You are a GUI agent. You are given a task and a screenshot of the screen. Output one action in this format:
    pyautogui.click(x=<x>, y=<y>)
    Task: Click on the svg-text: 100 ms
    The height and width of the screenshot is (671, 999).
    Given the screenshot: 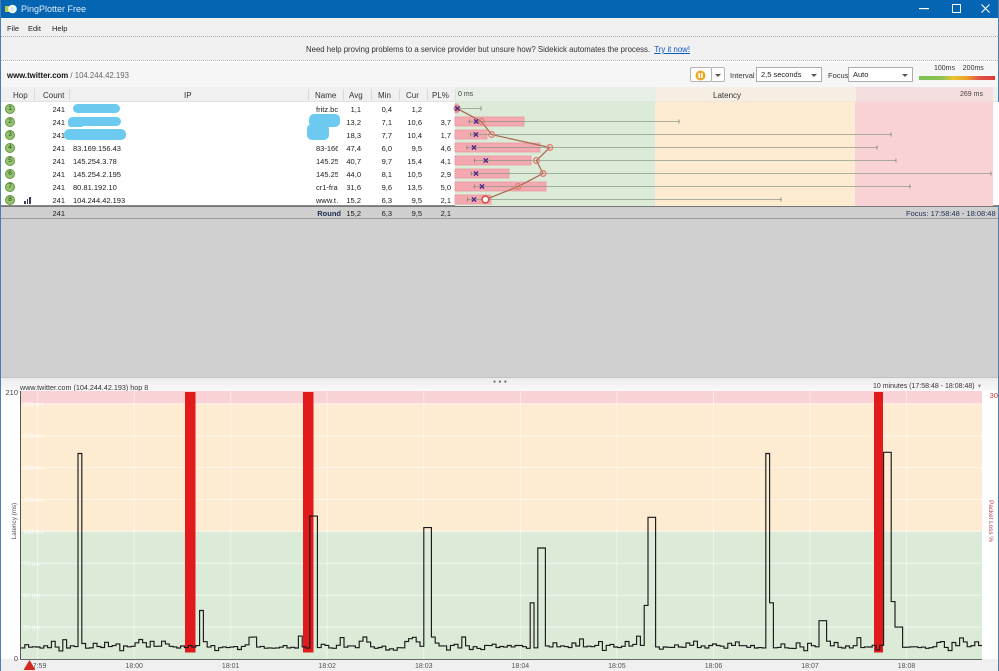 What is the action you would take?
    pyautogui.click(x=33, y=532)
    